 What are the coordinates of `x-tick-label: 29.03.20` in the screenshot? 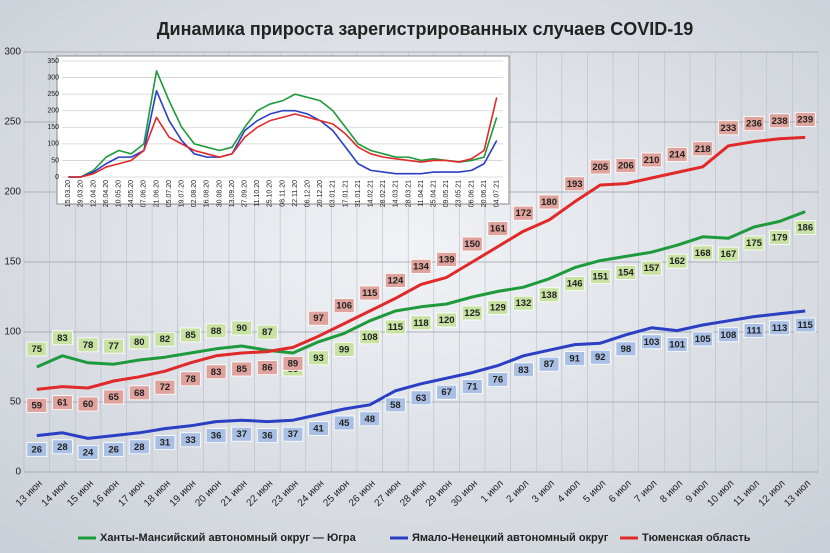 It's located at (81, 193).